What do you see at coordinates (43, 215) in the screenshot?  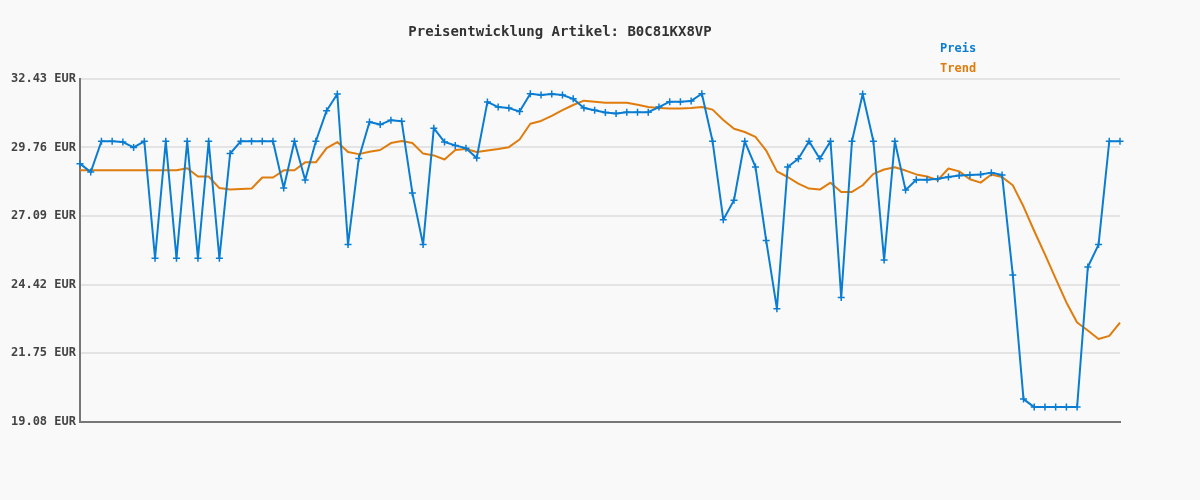 I see `y-tick-label: 27.09 EUR` at bounding box center [43, 215].